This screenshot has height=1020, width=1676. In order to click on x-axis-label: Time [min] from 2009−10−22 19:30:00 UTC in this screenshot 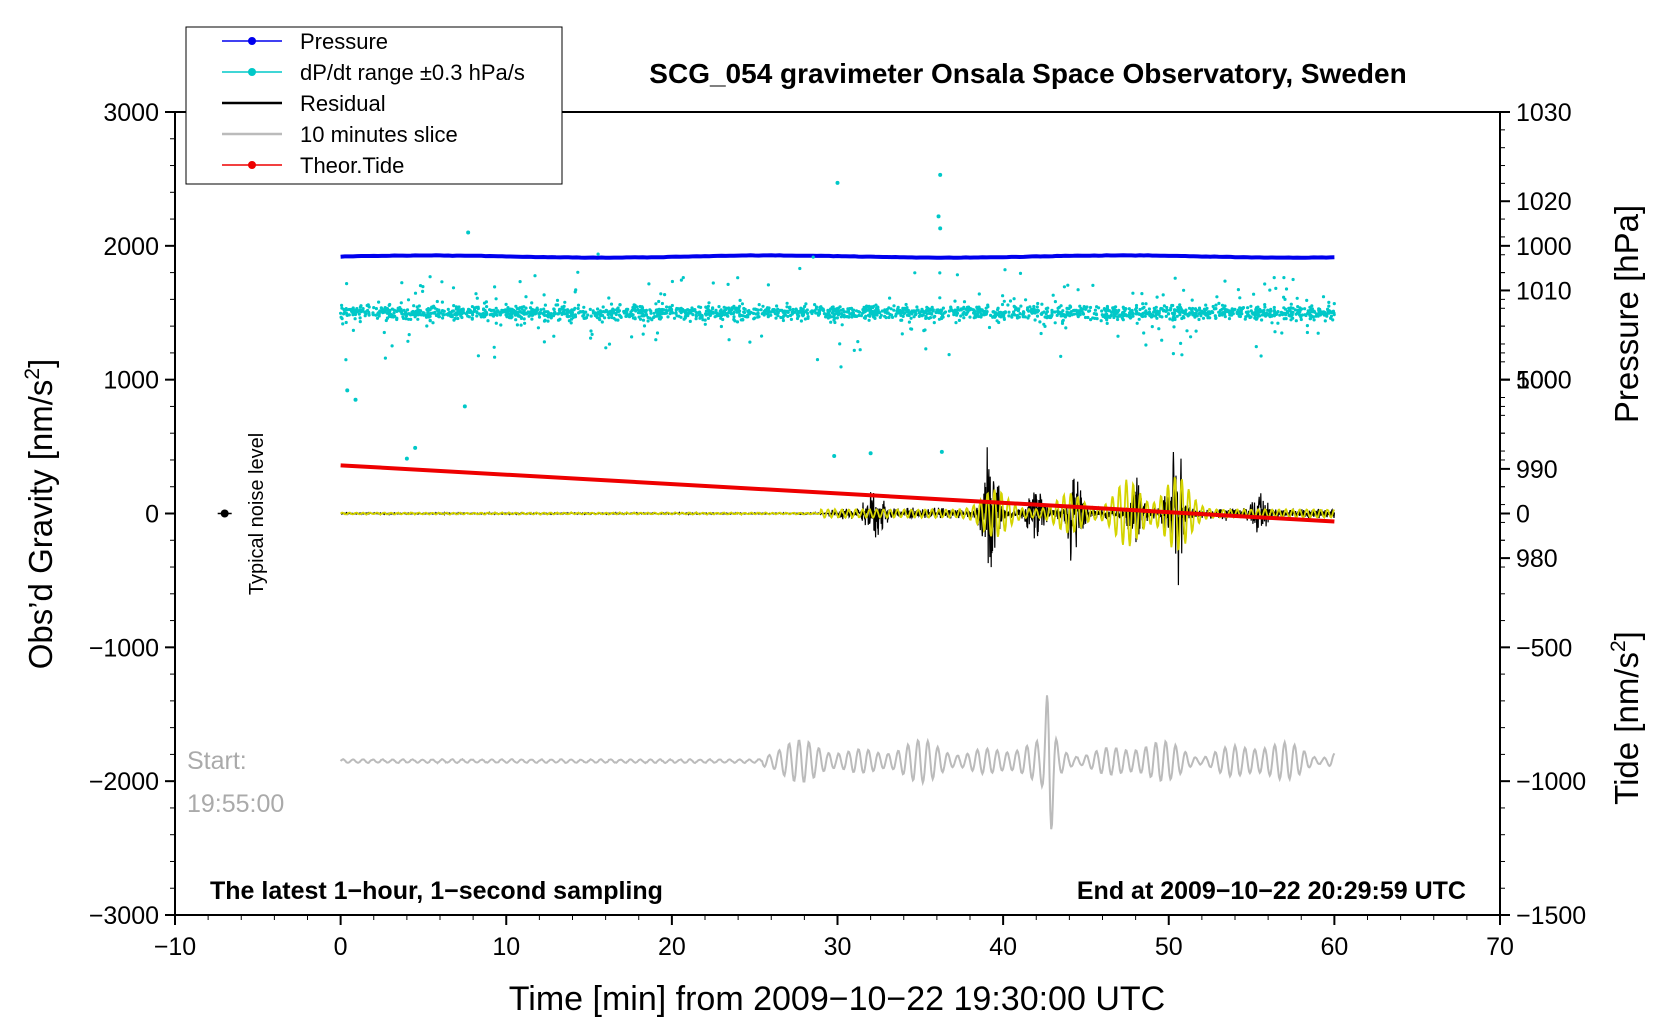, I will do `click(837, 999)`.